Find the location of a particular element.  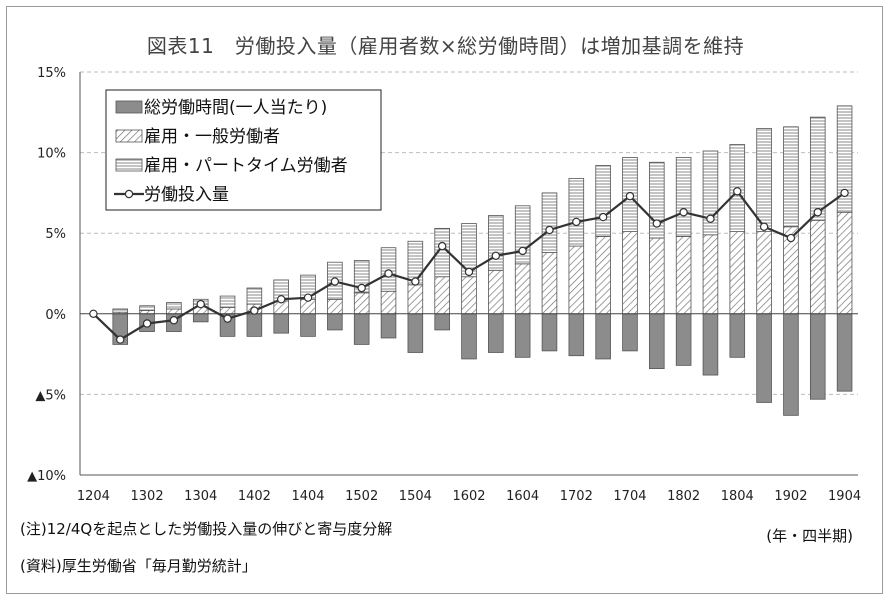

x-tick-label: 1902 is located at coordinates (790, 496).